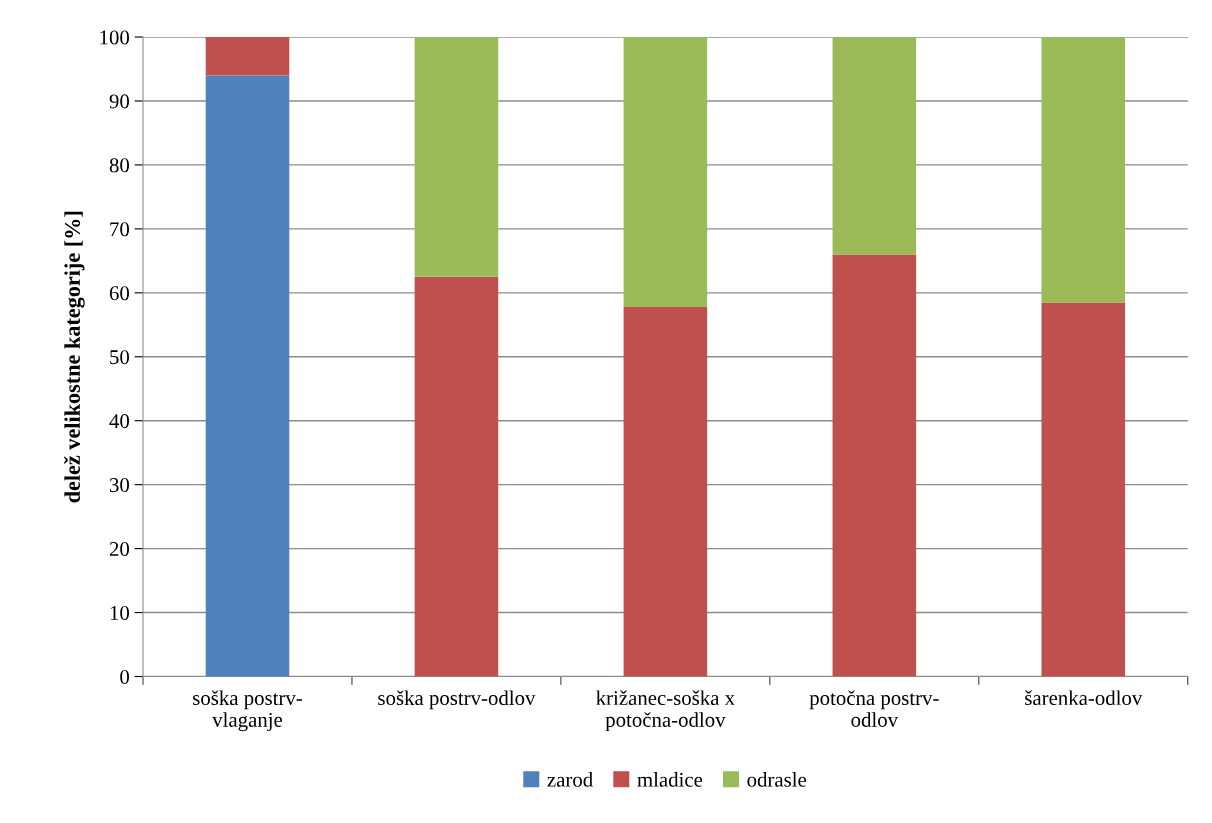 The width and height of the screenshot is (1212, 823). What do you see at coordinates (119, 101) in the screenshot?
I see `y-tick-label: 90` at bounding box center [119, 101].